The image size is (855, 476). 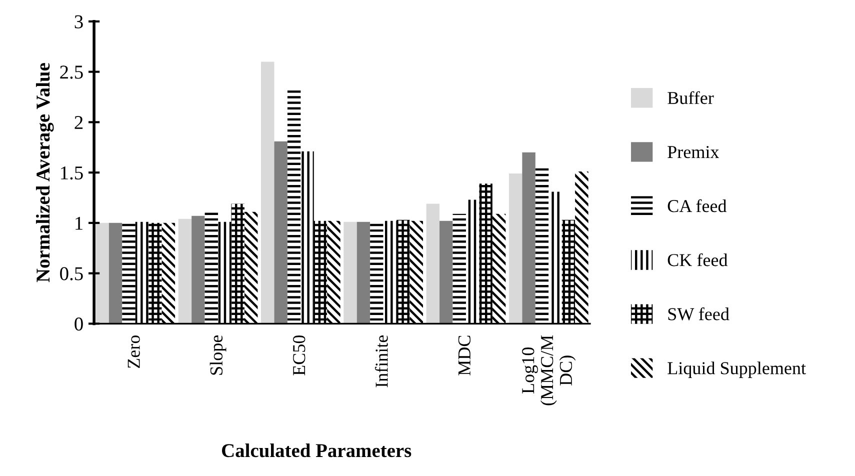 What do you see at coordinates (78, 122) in the screenshot?
I see `y-tick-label: 2` at bounding box center [78, 122].